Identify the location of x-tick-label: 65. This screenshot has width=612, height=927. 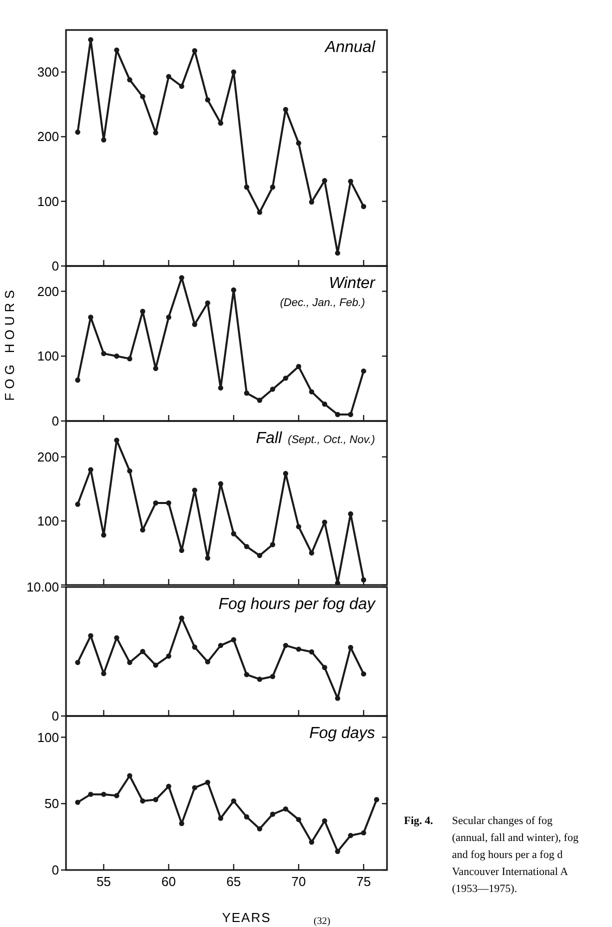
(233, 881).